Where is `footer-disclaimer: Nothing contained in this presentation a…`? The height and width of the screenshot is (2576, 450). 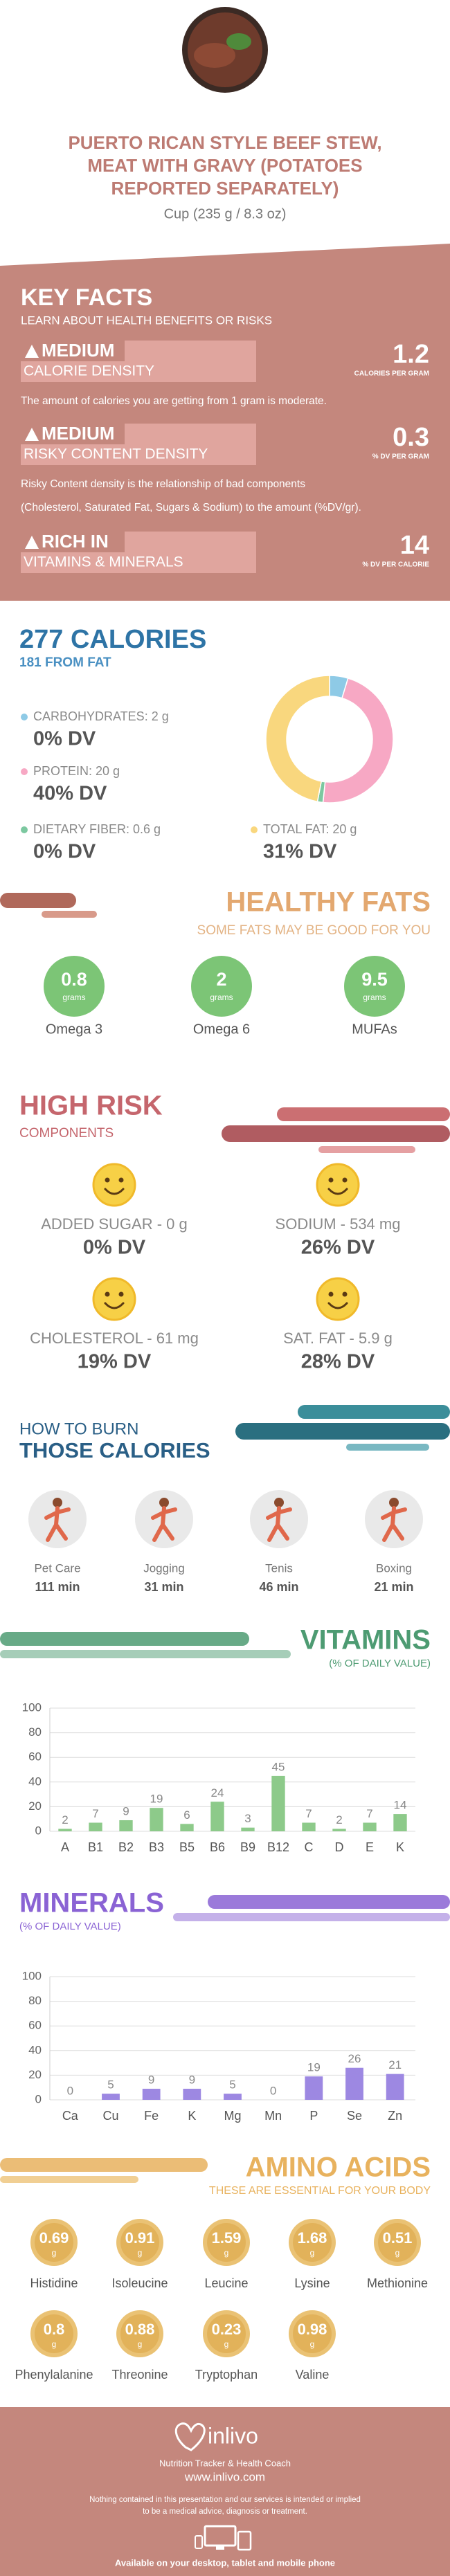
footer-disclaimer: Nothing contained in this presentation a… is located at coordinates (225, 2500).